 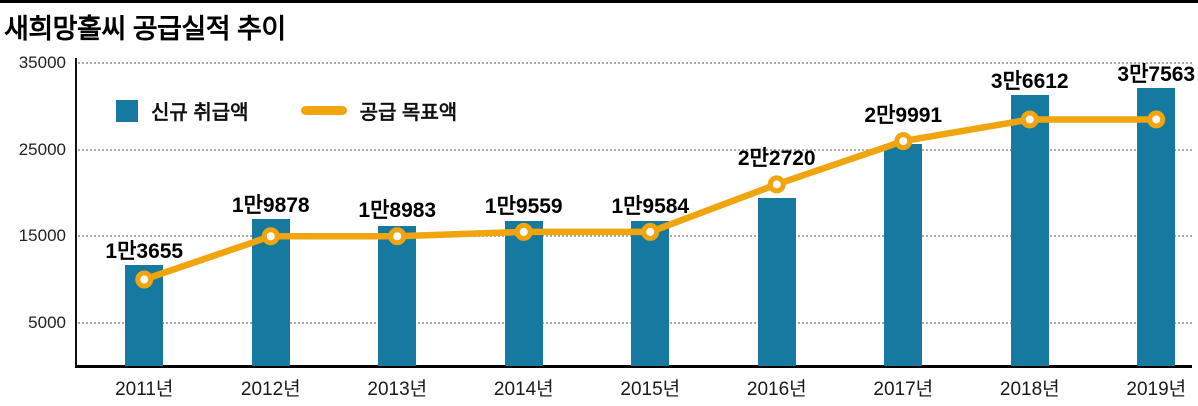 I want to click on y-axis, so click(x=76, y=212).